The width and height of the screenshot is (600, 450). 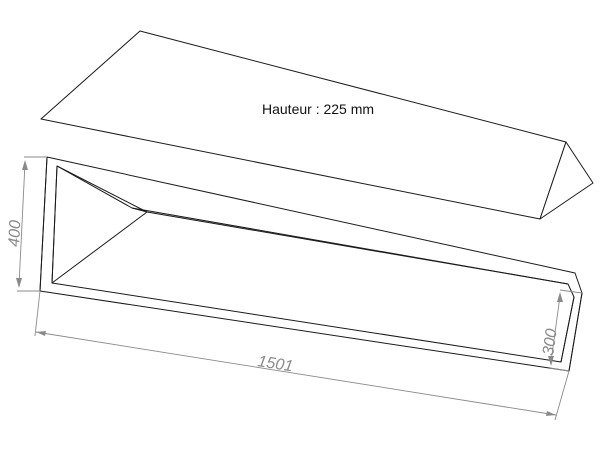 I want to click on dimension-left-height: 400, so click(x=26, y=224).